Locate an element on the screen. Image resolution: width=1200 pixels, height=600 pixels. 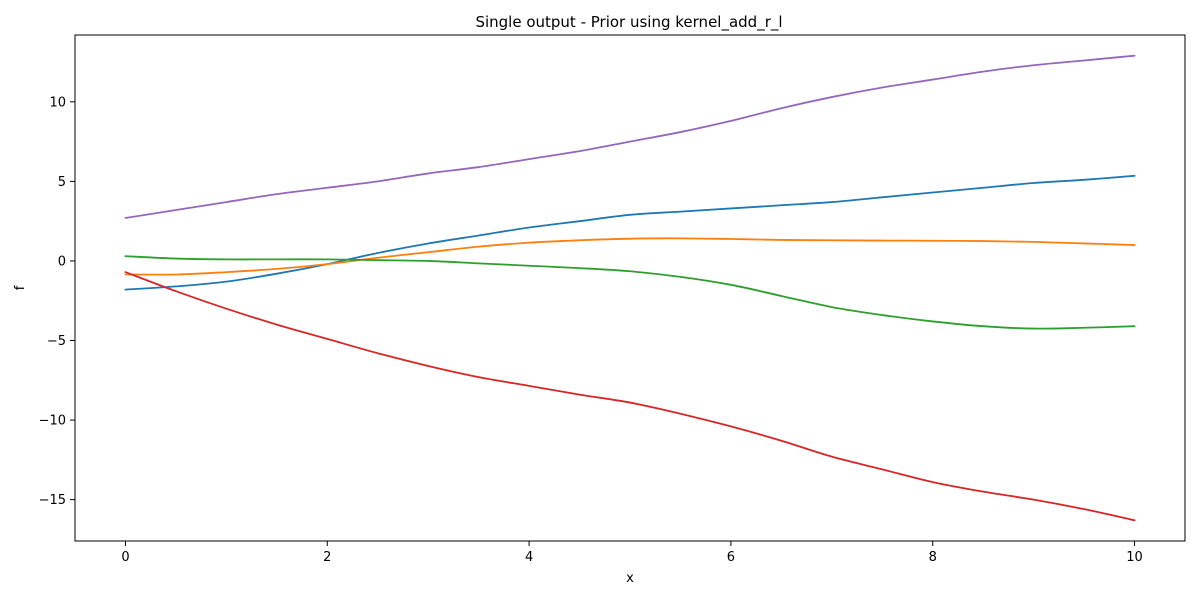
y-tick-label: 0 is located at coordinates (62, 261).